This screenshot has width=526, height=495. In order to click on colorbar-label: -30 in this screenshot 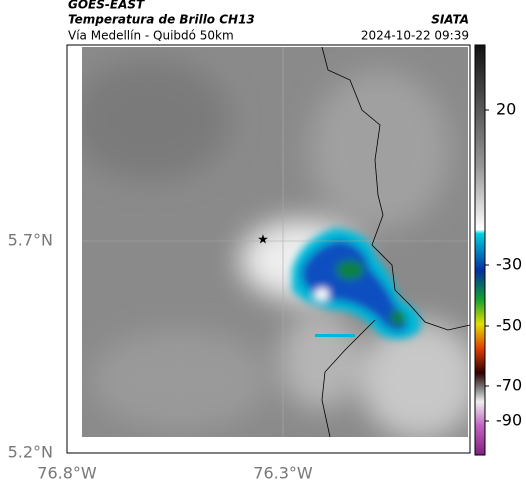, I will do `click(509, 264)`.